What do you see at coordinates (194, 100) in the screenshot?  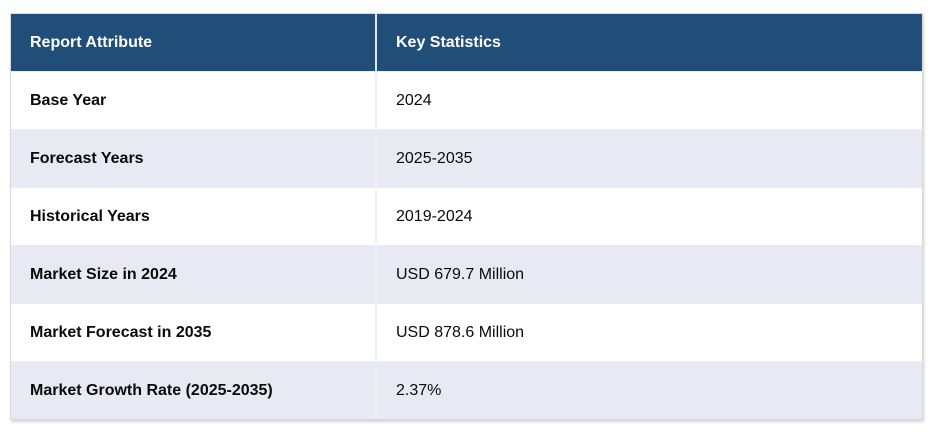 I see `row-attribute: Base Year` at bounding box center [194, 100].